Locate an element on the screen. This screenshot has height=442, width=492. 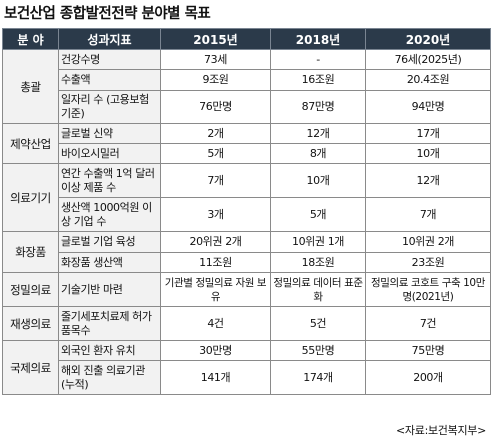
indicator-cell: 일자리 수 (고용보험 기준) is located at coordinates (109, 107).